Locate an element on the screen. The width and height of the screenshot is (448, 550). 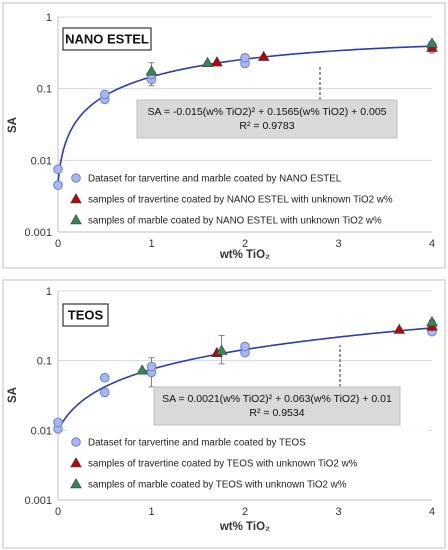
chart-title: TEOS is located at coordinates (86, 315).